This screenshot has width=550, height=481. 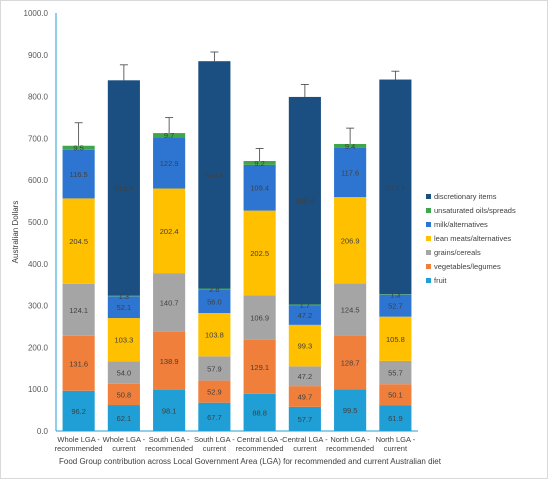 I want to click on data-label: 513.3, so click(x=395, y=187).